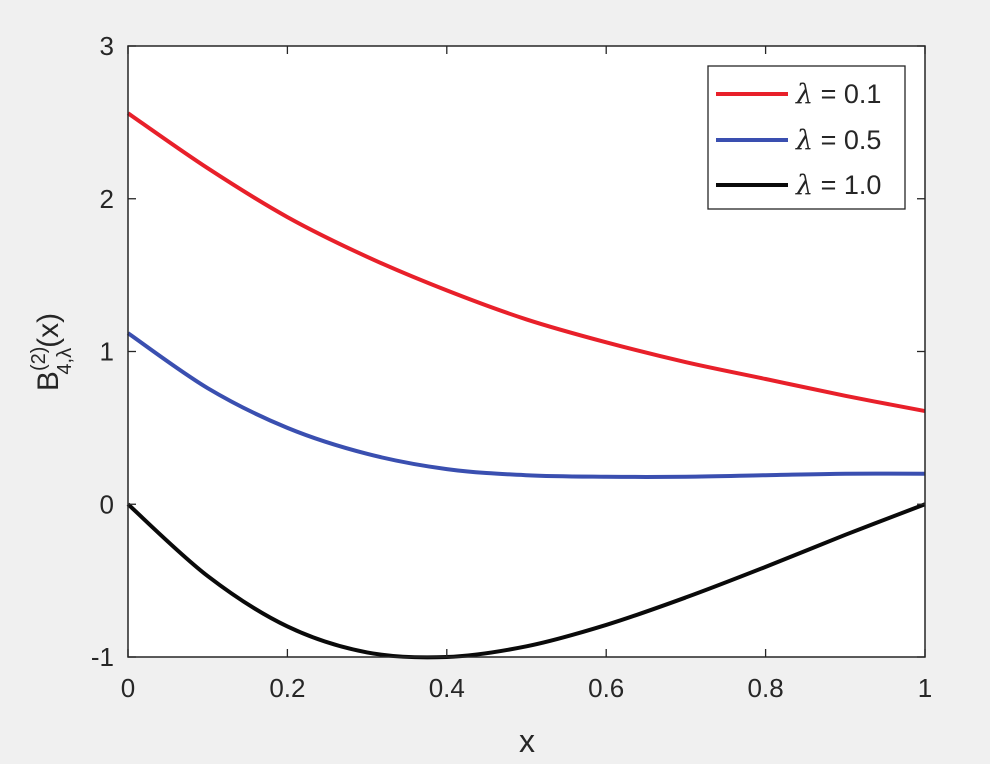 The width and height of the screenshot is (990, 764). Describe the element at coordinates (107, 504) in the screenshot. I see `y-tick-label-1: 0` at that location.